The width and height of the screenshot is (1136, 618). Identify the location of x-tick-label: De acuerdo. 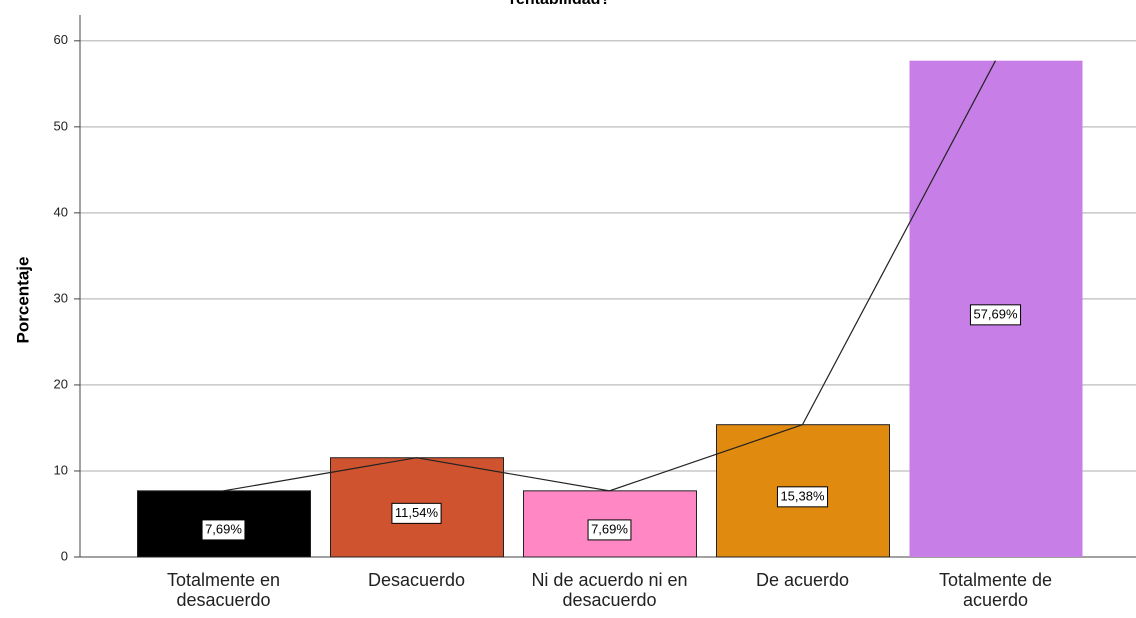
(802, 580).